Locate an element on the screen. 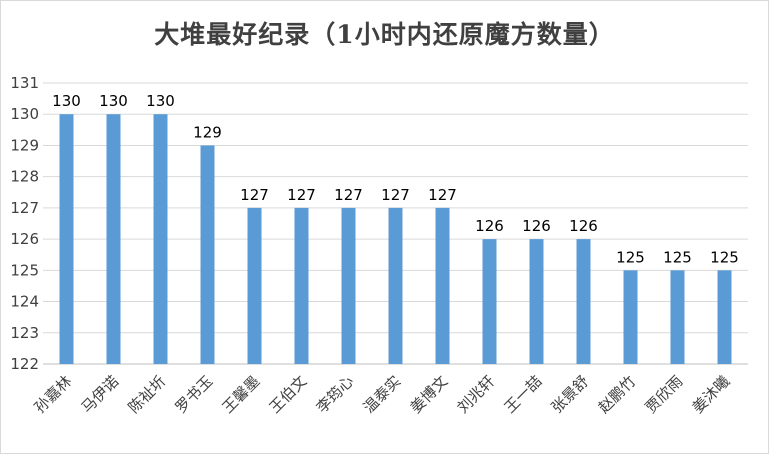  y-tick-label: 128 is located at coordinates (24, 177).